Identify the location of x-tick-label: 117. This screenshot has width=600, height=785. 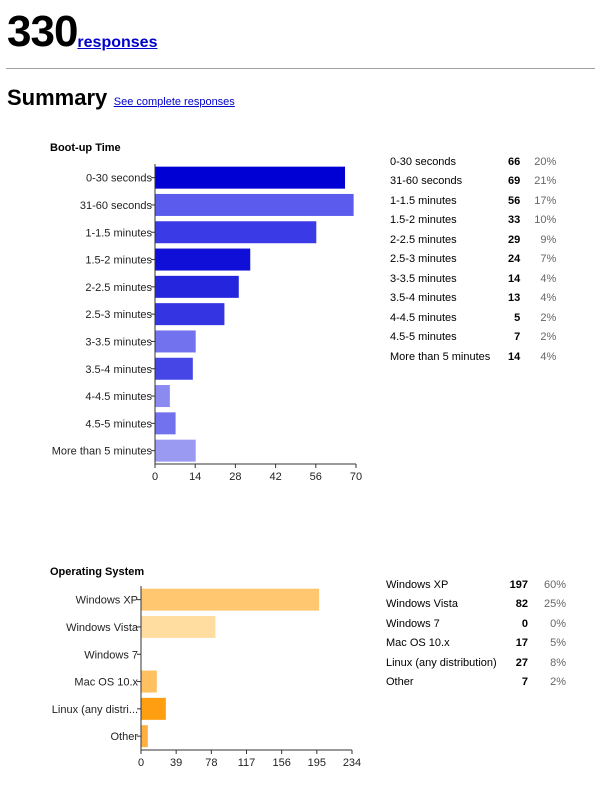
(247, 763).